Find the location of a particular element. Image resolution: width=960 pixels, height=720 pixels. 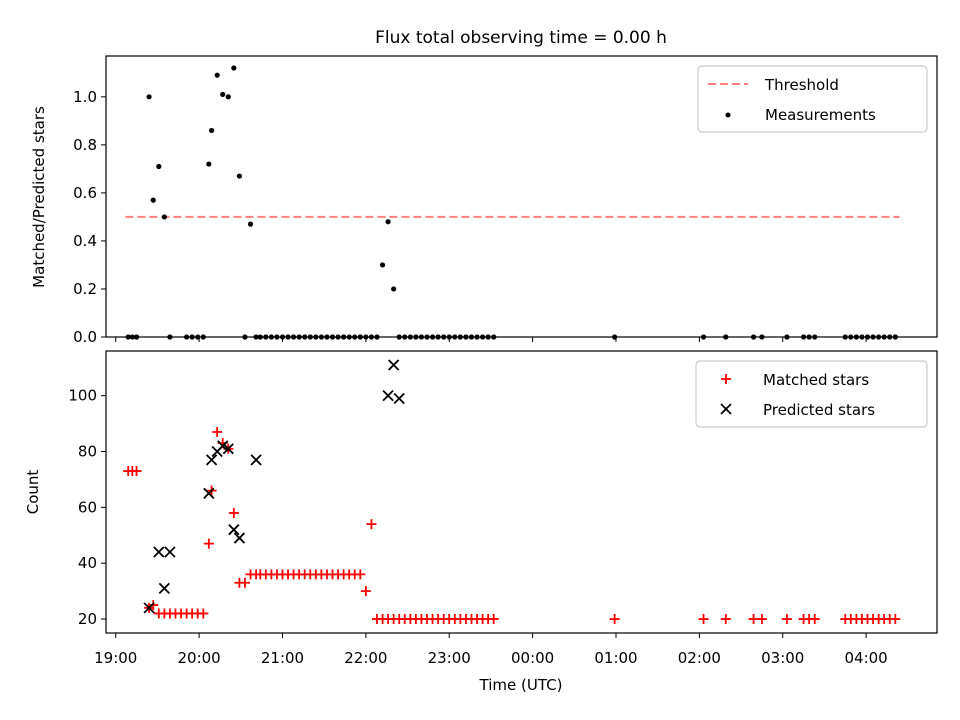

x-tick-label: 21:00 is located at coordinates (282, 658).